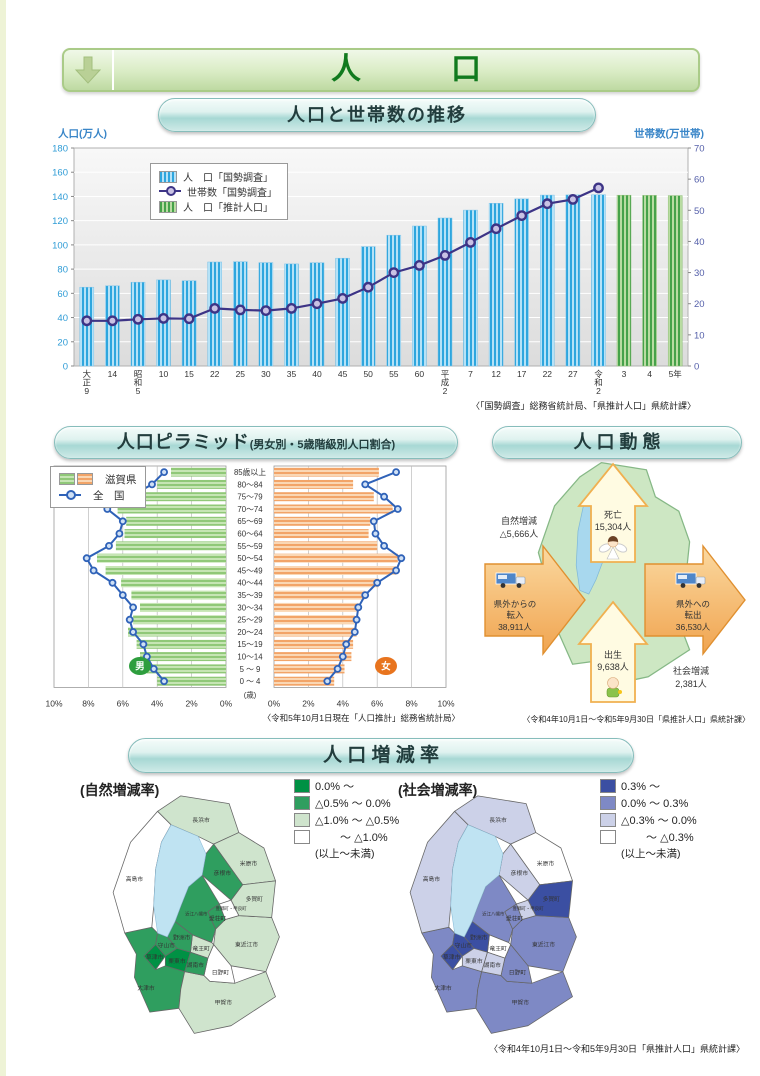 The width and height of the screenshot is (760, 1076). I want to click on x-tick-label: 40, so click(317, 374).